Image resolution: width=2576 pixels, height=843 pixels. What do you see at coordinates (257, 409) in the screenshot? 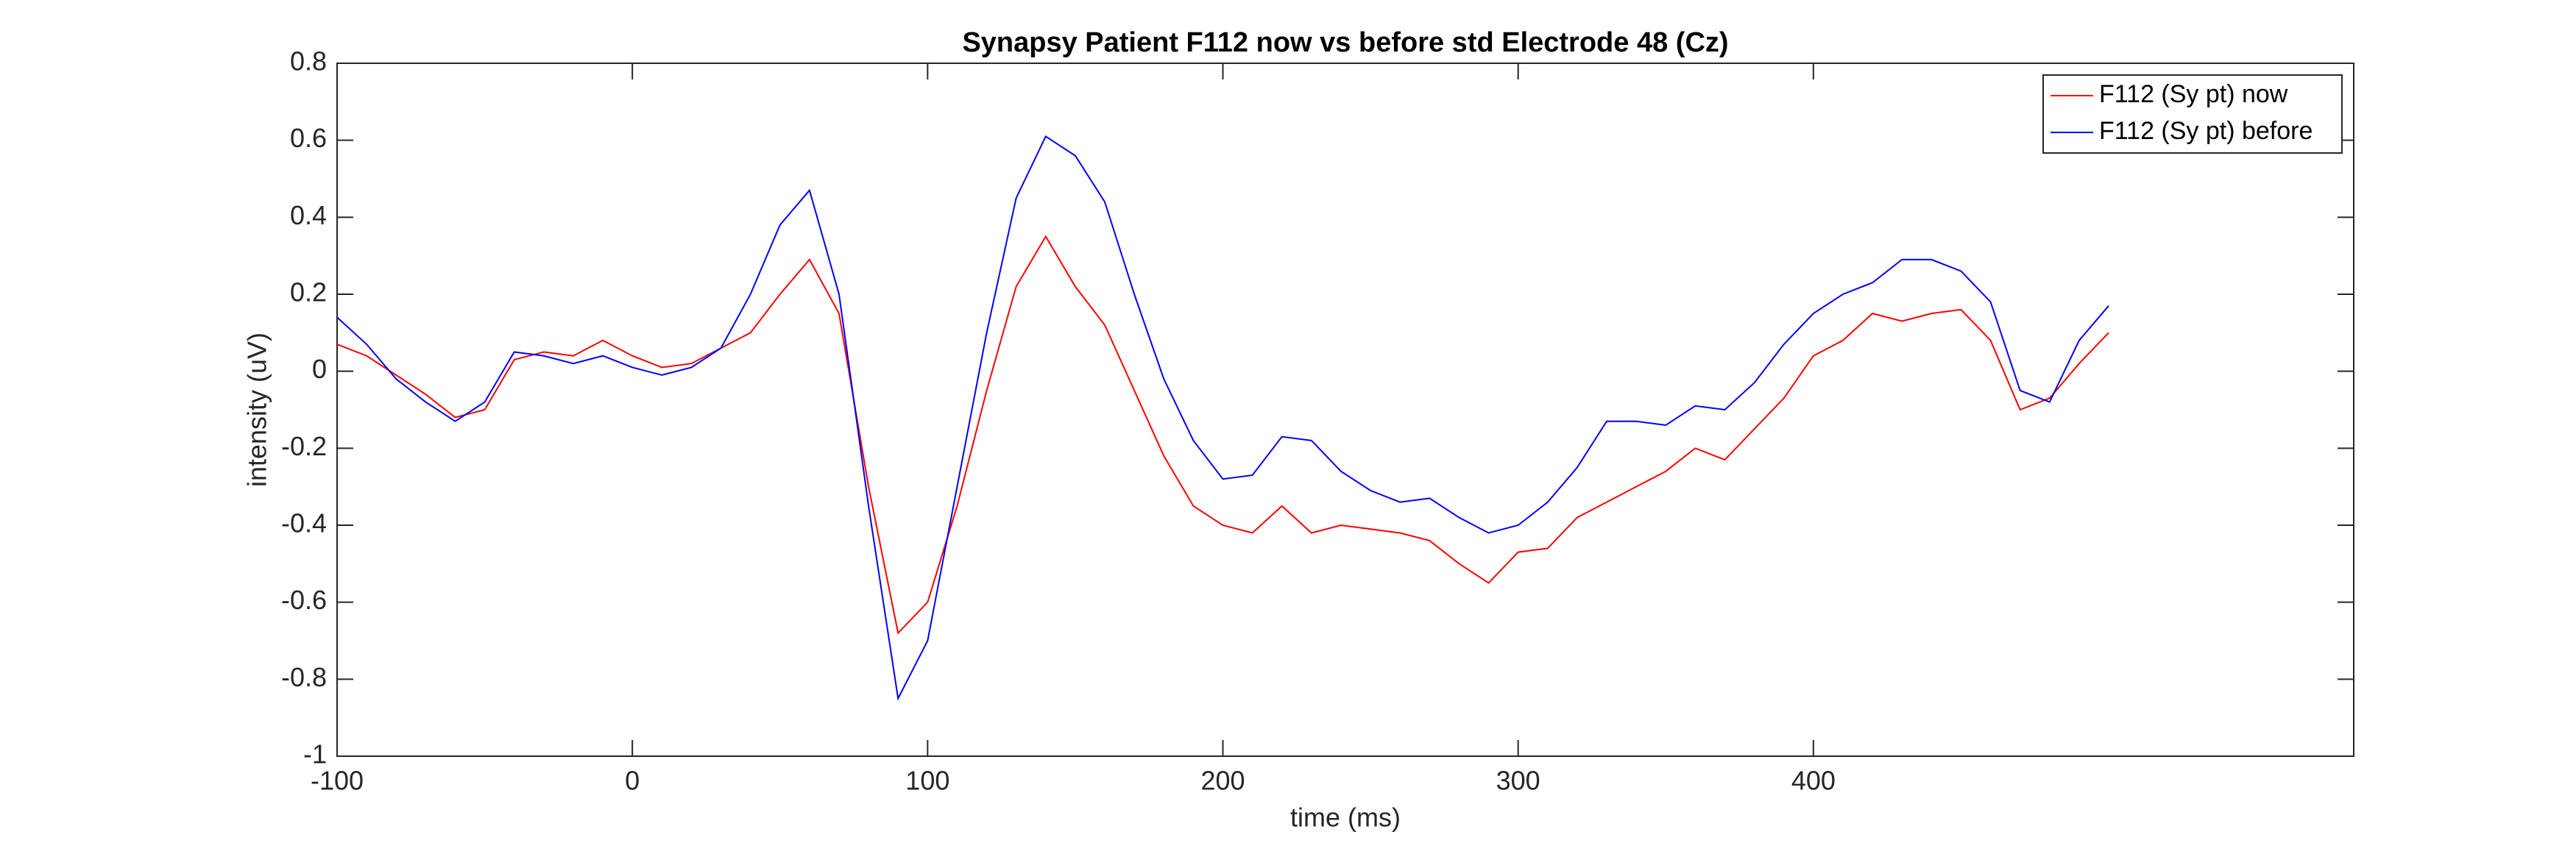
I see `y-axis-label: intensity (uV)` at bounding box center [257, 409].